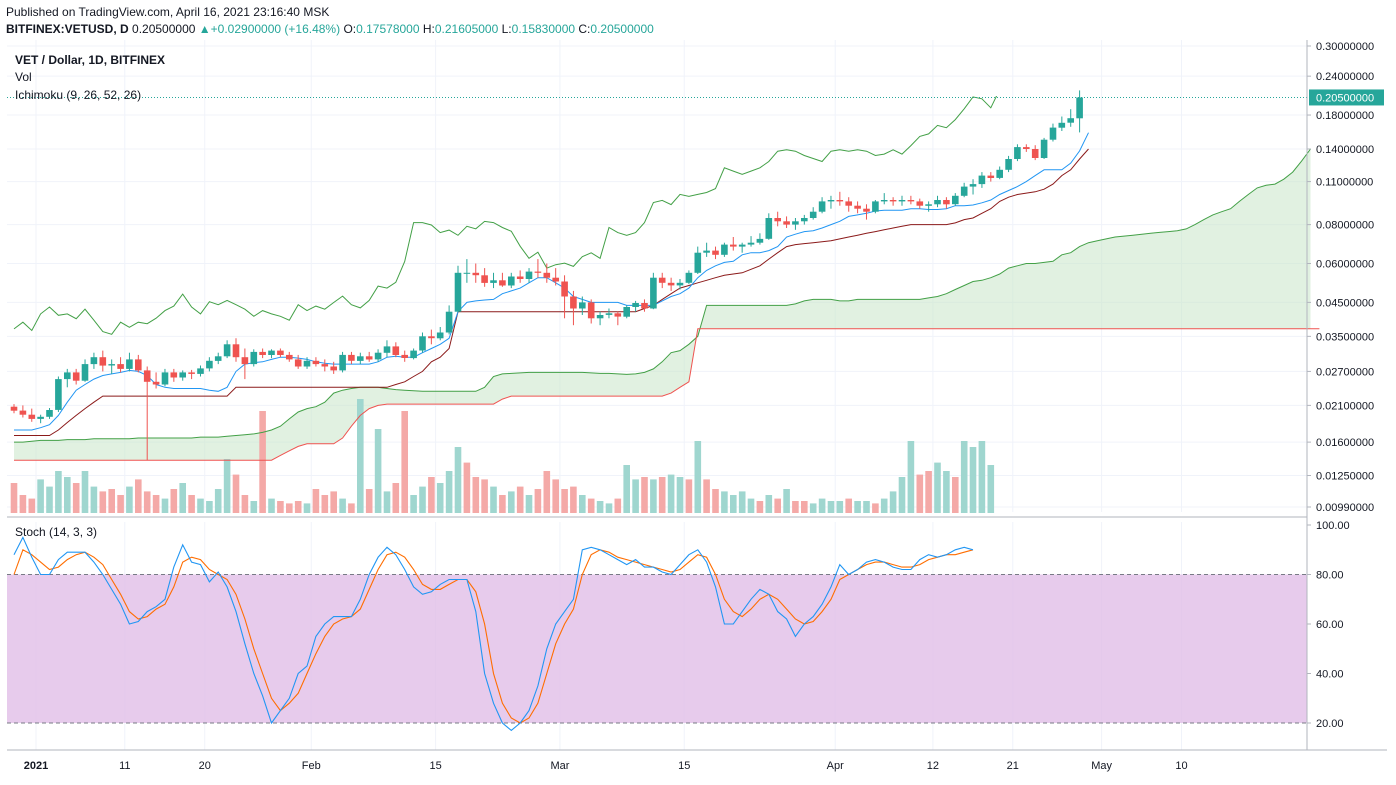 Image resolution: width=1396 pixels, height=785 pixels. What do you see at coordinates (1345, 476) in the screenshot?
I see `y-tick-label: 0.01250000` at bounding box center [1345, 476].